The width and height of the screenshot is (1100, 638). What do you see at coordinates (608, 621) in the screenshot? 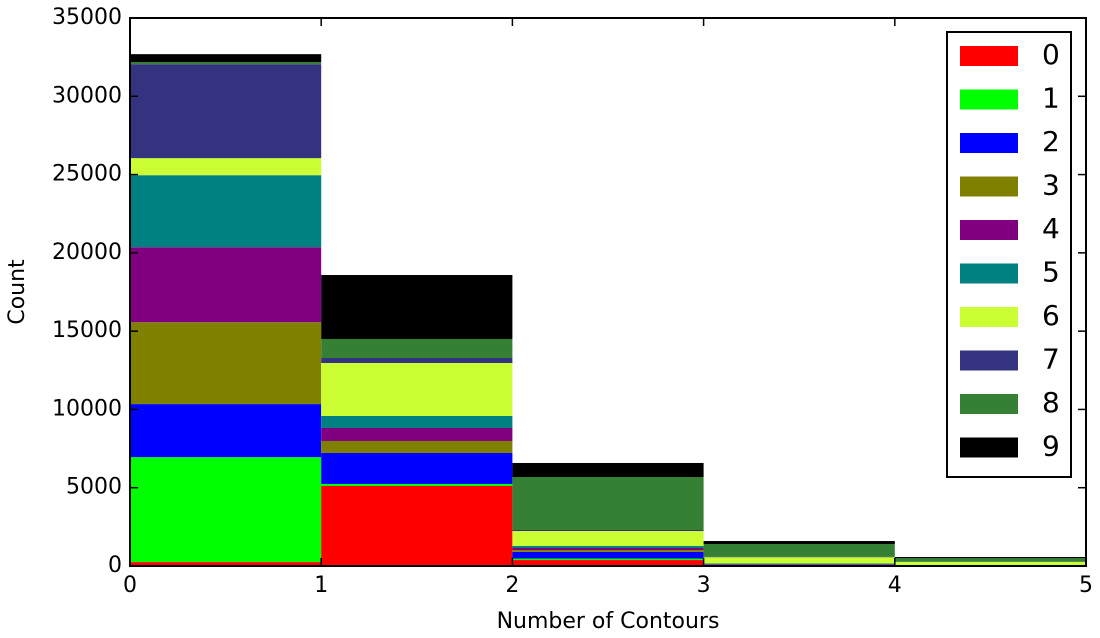
I see `x-axis-label: Number of Contours` at bounding box center [608, 621].